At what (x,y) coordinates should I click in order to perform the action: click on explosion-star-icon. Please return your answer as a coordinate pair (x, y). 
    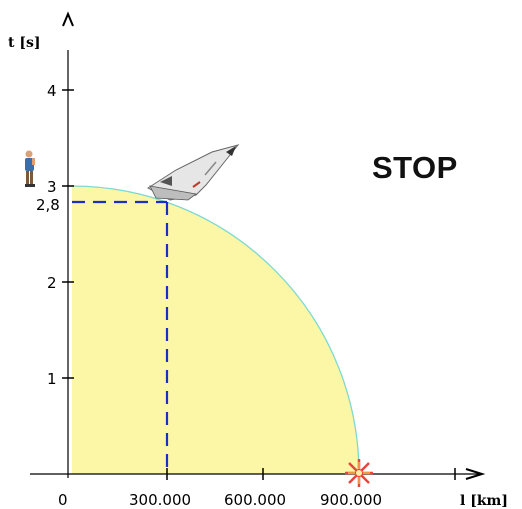
    Looking at the image, I should click on (359, 473).